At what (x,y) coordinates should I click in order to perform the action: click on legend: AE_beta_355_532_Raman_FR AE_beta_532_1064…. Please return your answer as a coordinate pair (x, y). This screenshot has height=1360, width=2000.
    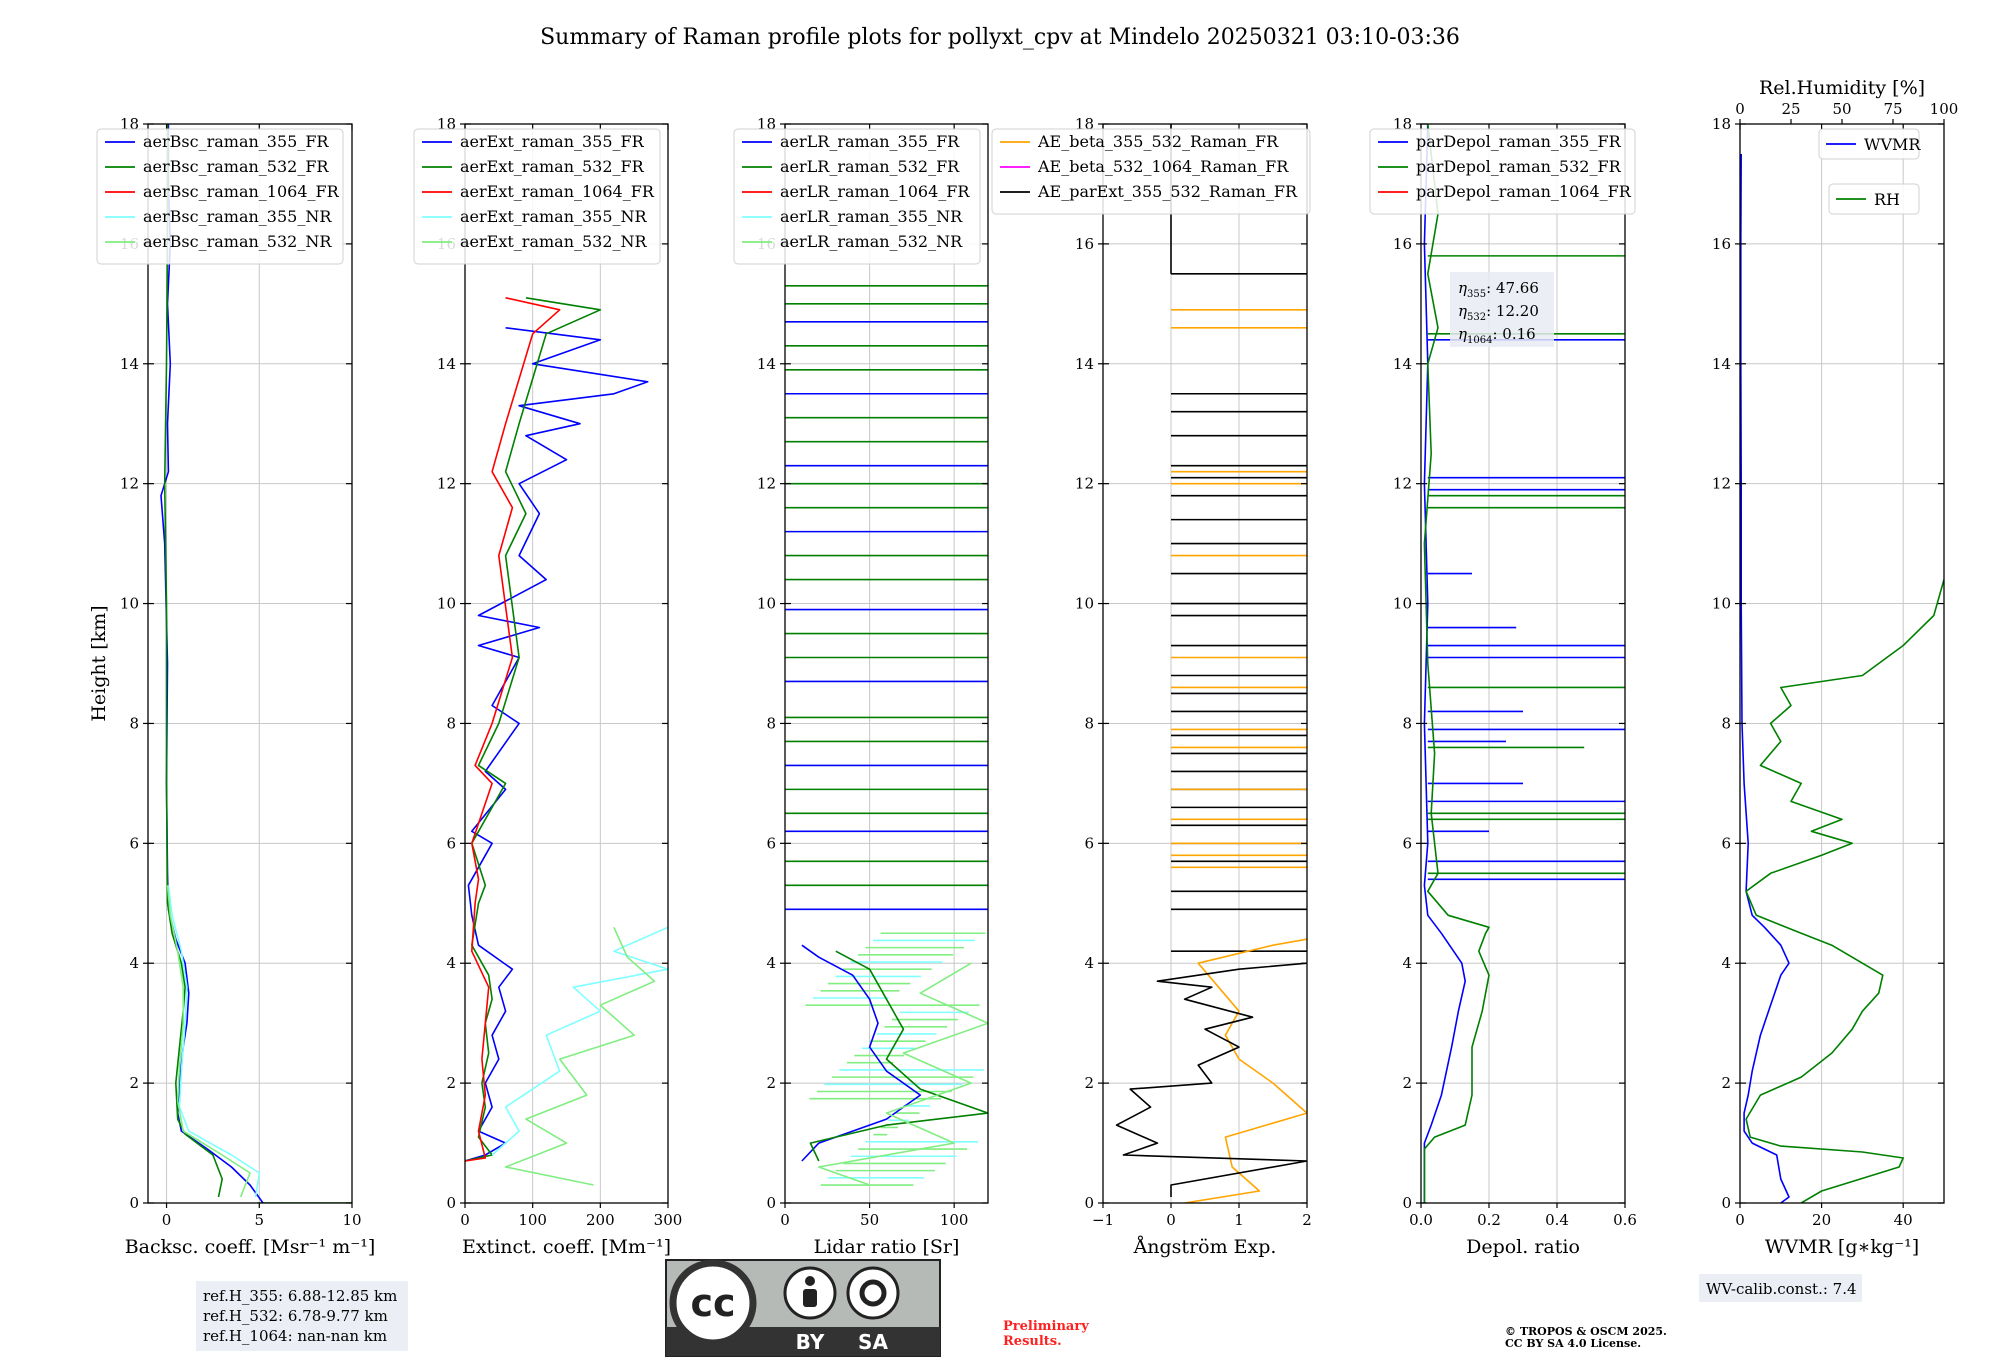
    Looking at the image, I should click on (1151, 171).